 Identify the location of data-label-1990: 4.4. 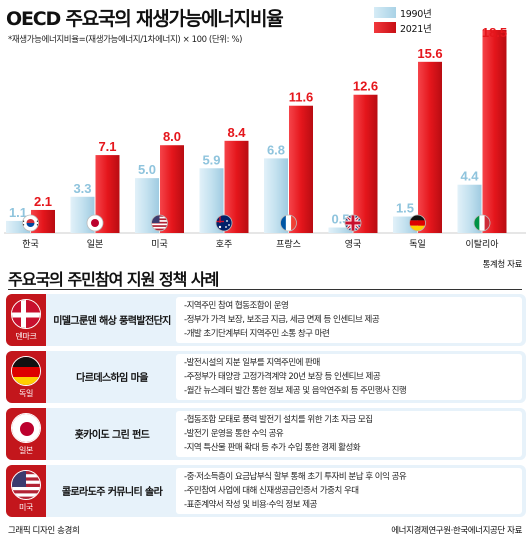
(469, 176).